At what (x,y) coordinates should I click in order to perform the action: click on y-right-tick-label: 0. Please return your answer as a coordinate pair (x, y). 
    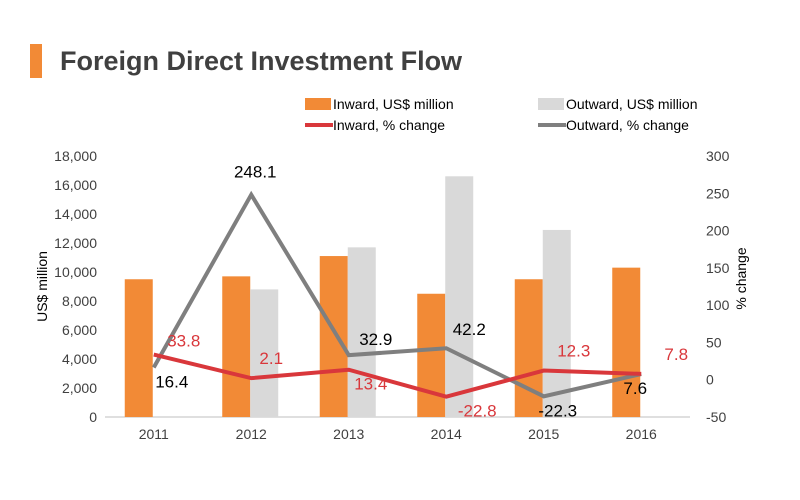
    Looking at the image, I should click on (710, 380).